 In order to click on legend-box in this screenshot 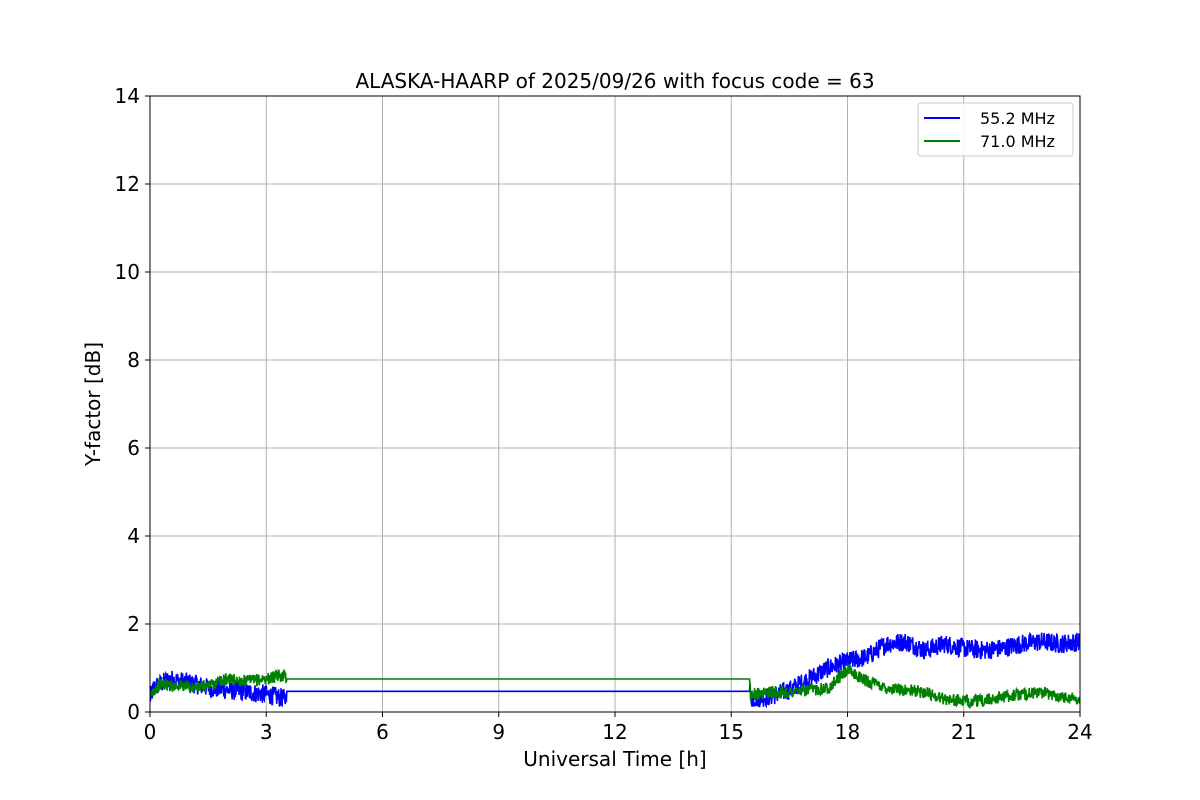, I will do `click(995, 129)`.